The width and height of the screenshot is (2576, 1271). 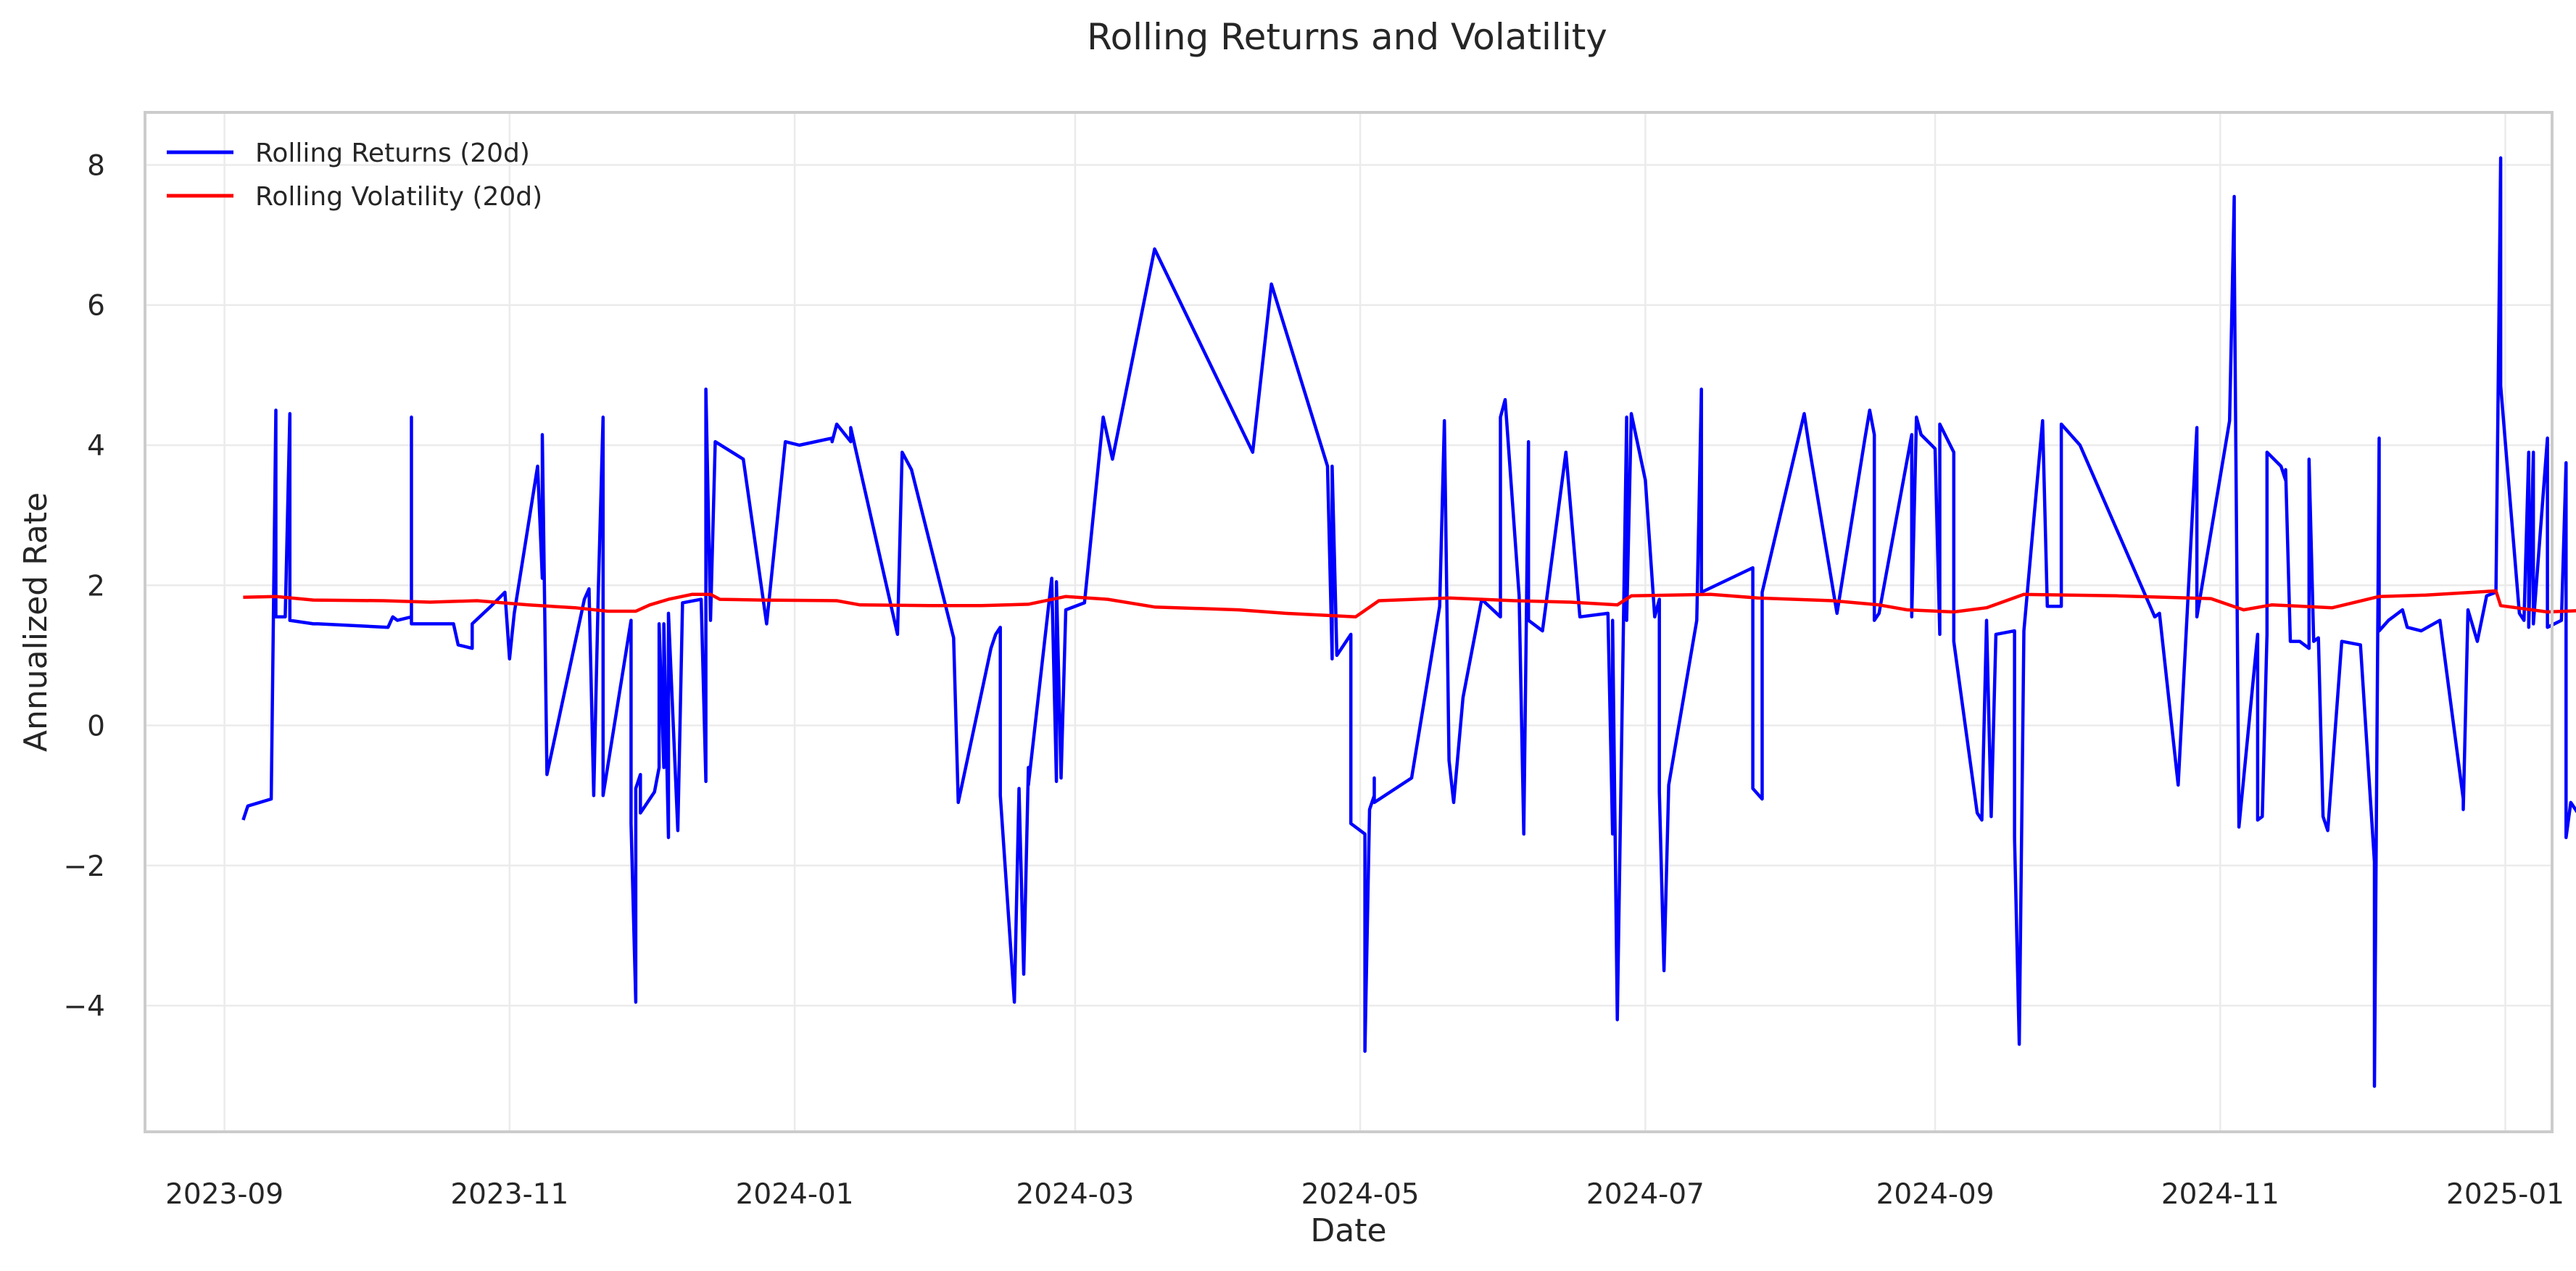 What do you see at coordinates (392, 153) in the screenshot?
I see `legend-label: Rolling Returns (20d)` at bounding box center [392, 153].